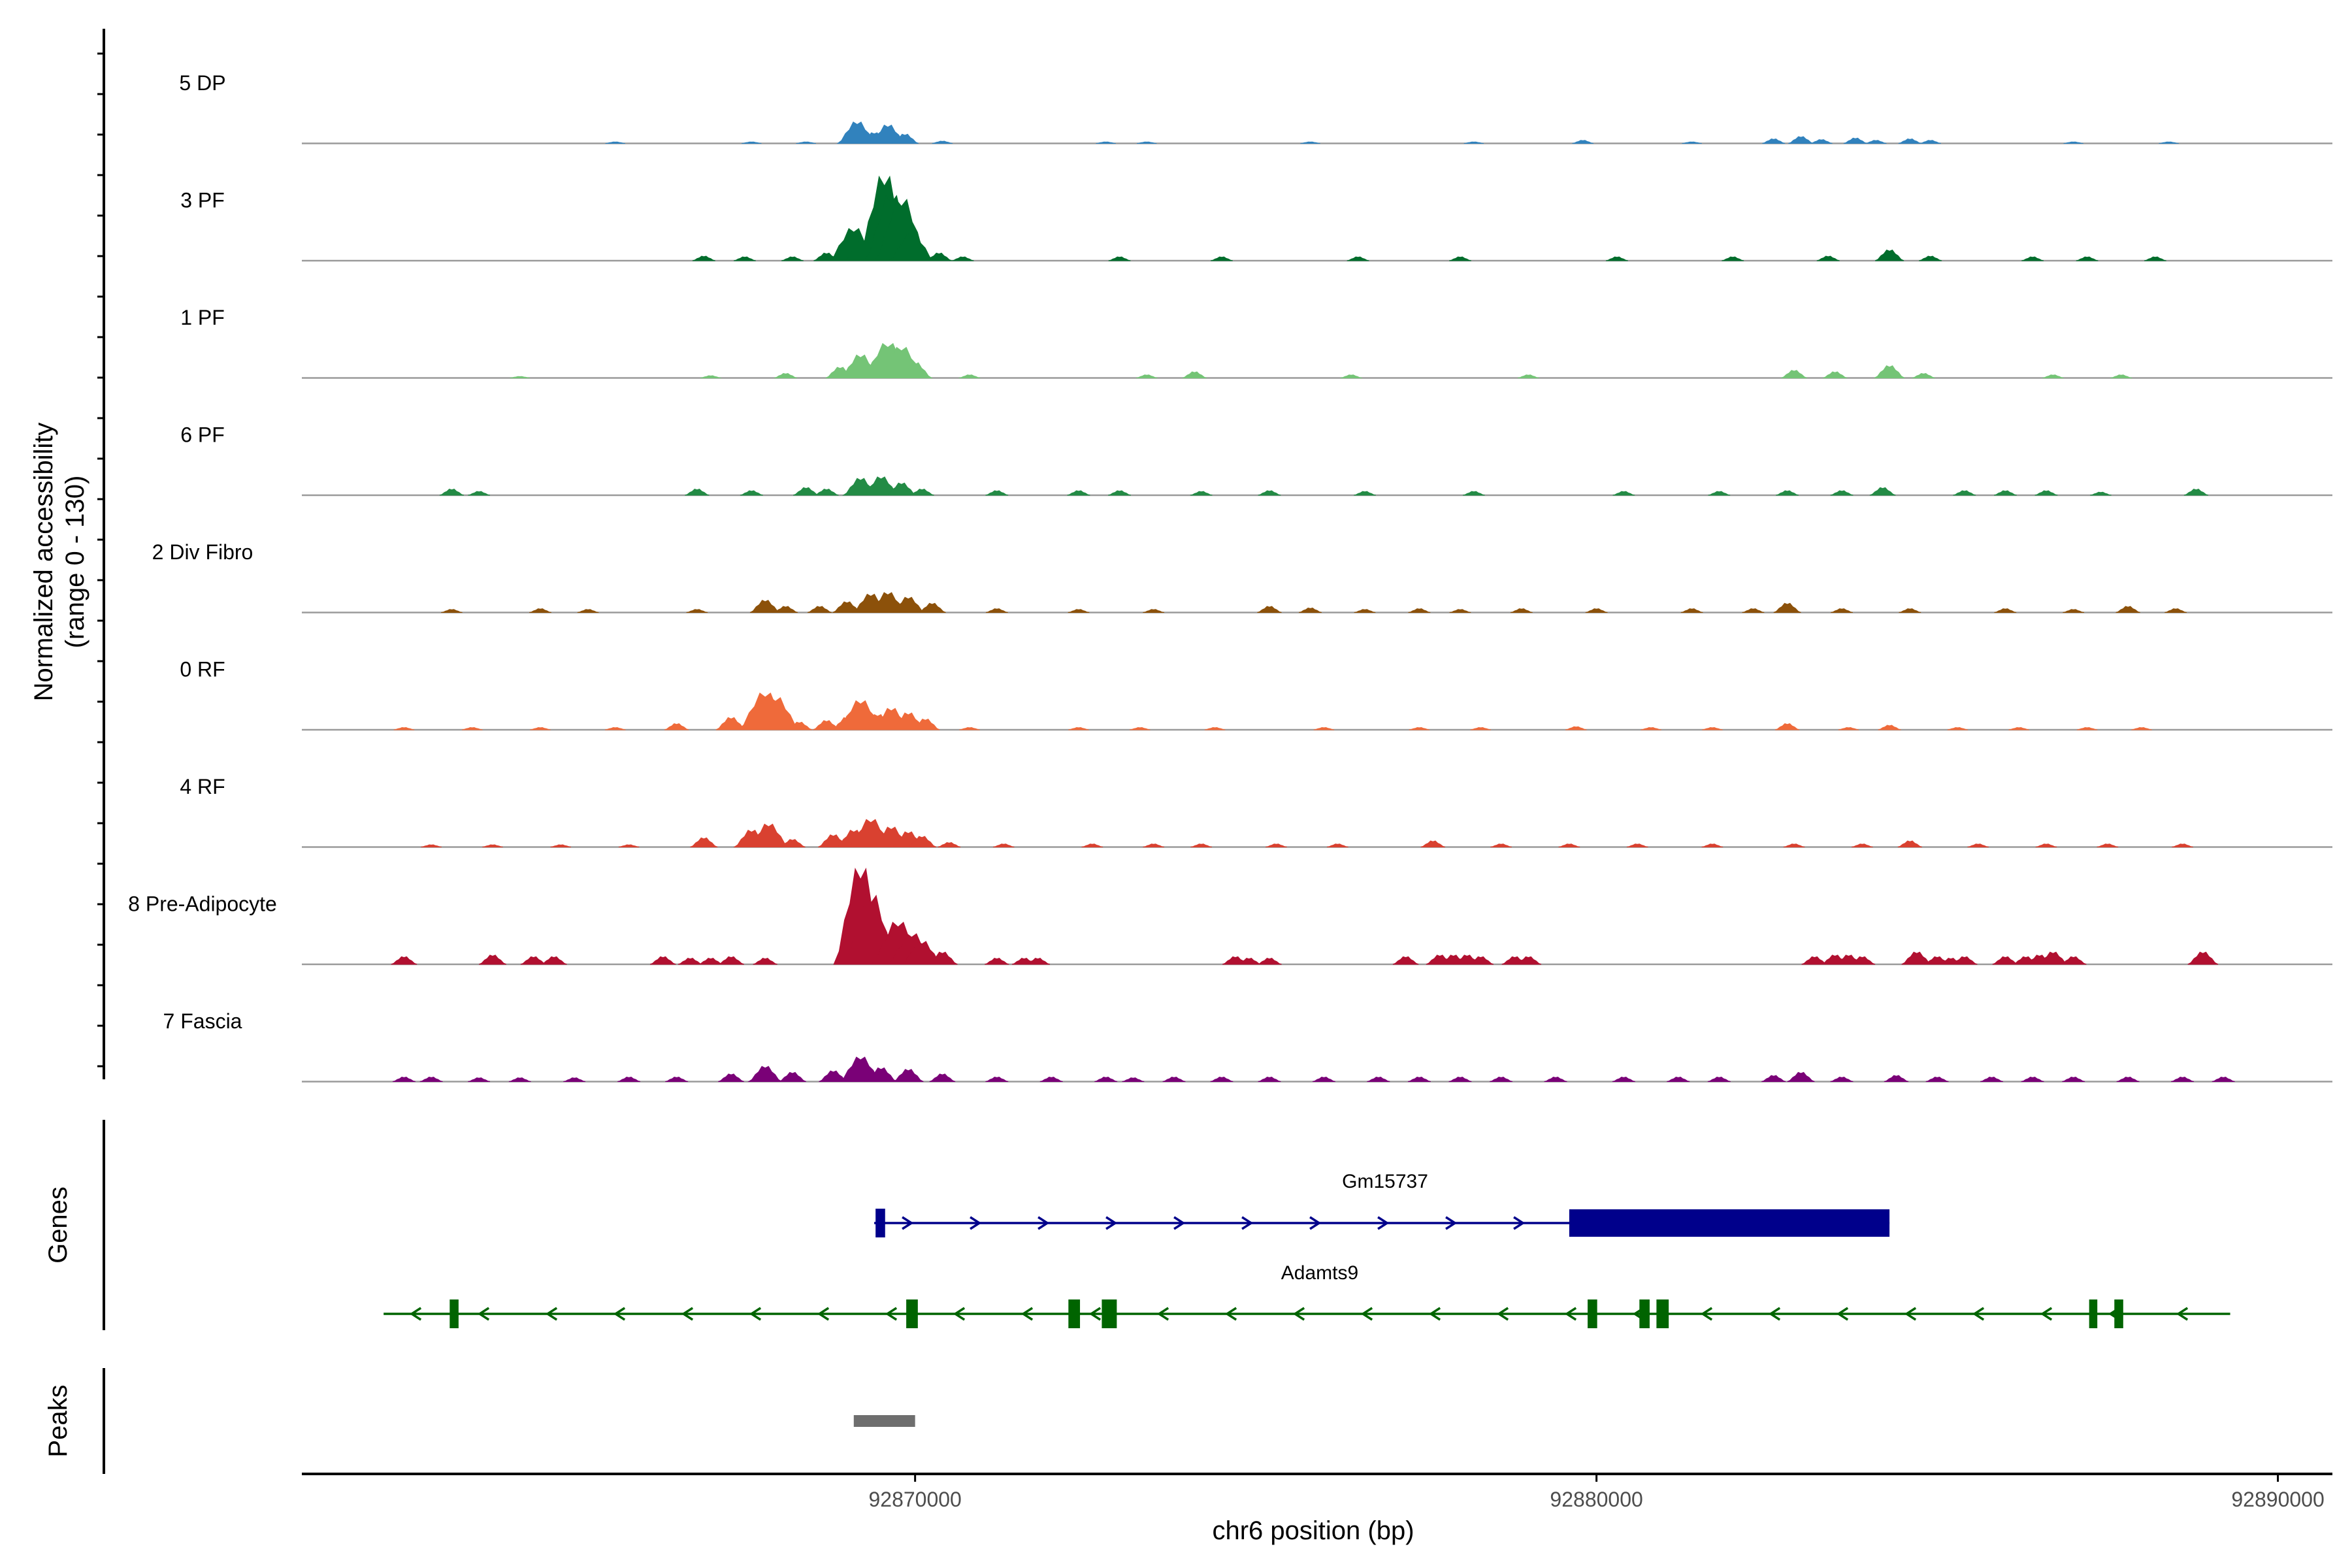 The image size is (2352, 1568). I want to click on track-label: 4 RF, so click(202, 786).